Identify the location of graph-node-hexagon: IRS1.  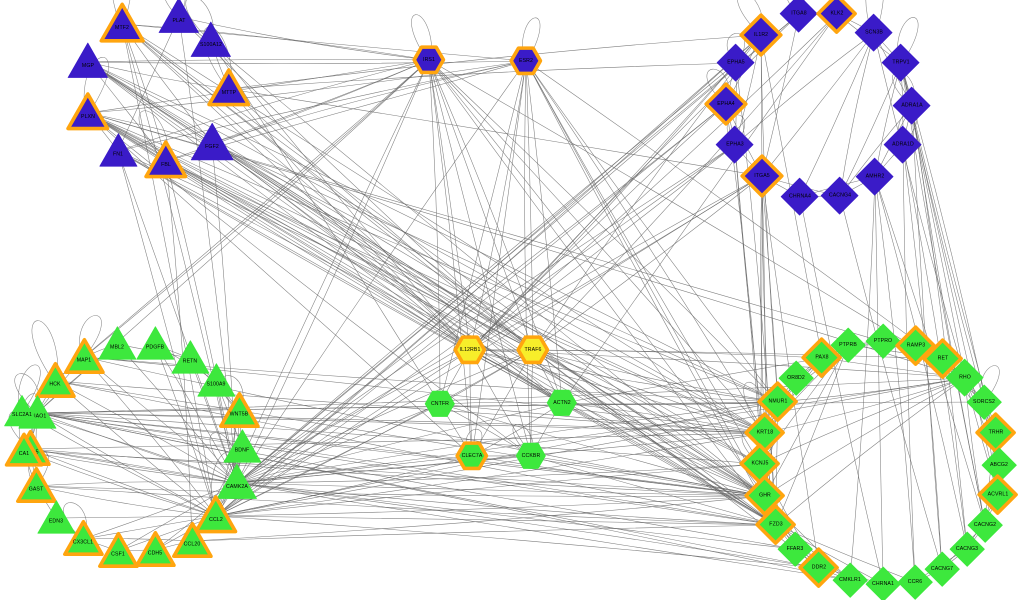
(429, 60).